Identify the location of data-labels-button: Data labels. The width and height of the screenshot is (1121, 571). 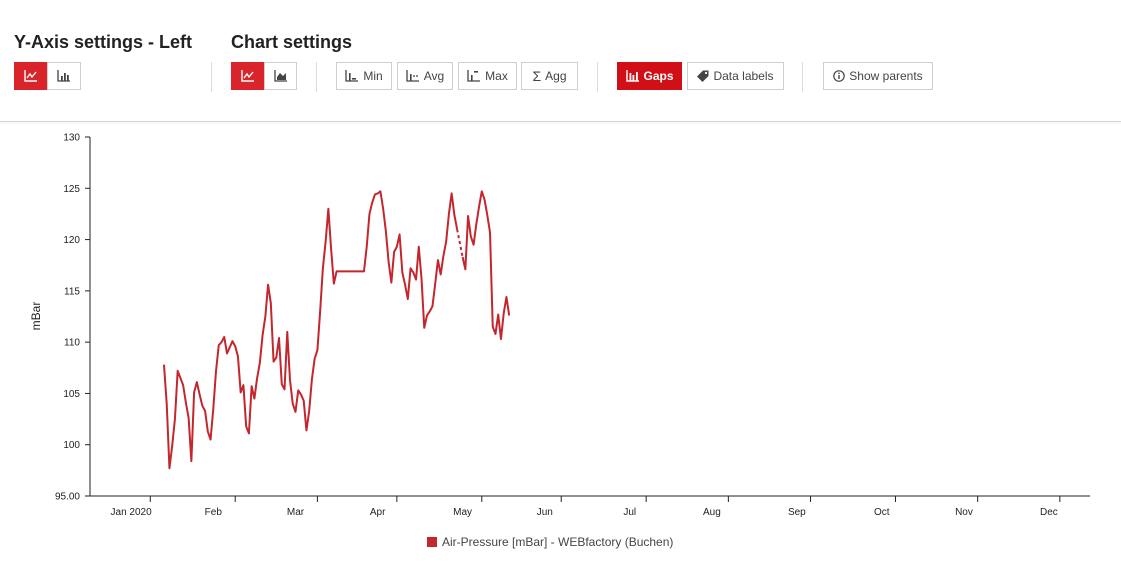
(735, 76).